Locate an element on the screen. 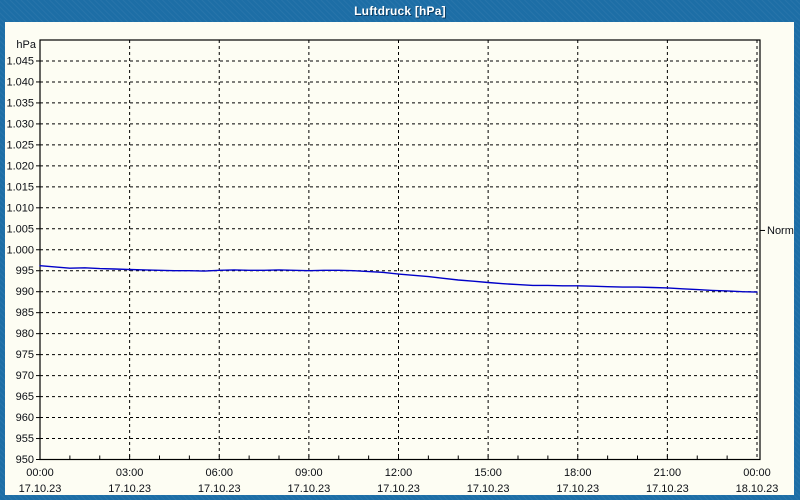 The image size is (800, 500). y-tick-label: 1.005 is located at coordinates (20, 229).